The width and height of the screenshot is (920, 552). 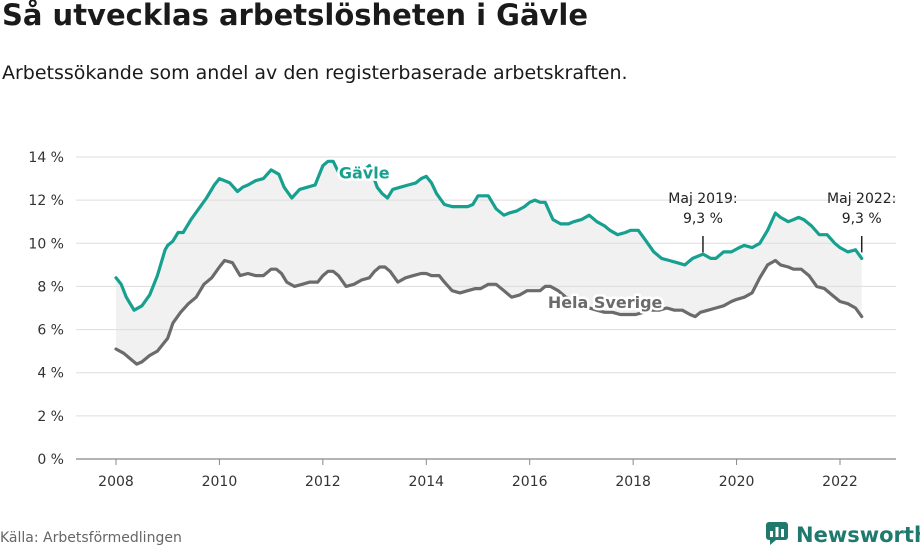 I want to click on annotation-label-maj2022: Maj 2022:, so click(x=861, y=199).